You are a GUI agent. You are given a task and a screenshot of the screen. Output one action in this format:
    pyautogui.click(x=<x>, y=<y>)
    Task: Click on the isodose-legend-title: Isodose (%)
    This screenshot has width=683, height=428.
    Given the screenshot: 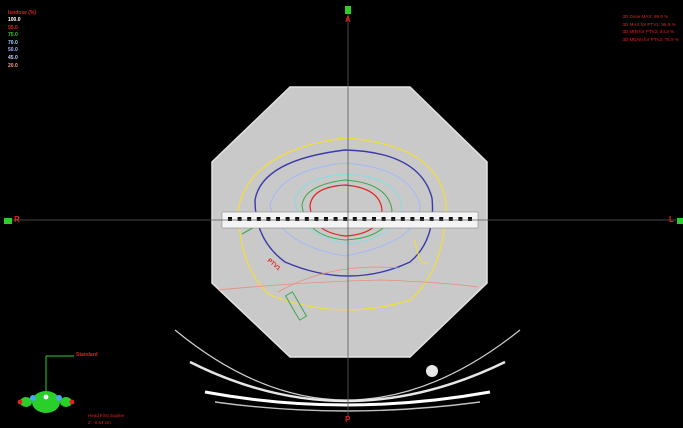 What is the action you would take?
    pyautogui.click(x=22, y=13)
    